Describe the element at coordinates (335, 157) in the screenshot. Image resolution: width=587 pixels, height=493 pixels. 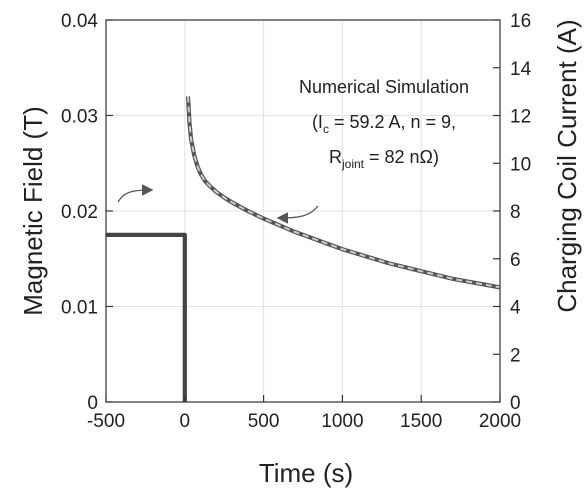
I see `annotation-line-3-pre: R` at that location.